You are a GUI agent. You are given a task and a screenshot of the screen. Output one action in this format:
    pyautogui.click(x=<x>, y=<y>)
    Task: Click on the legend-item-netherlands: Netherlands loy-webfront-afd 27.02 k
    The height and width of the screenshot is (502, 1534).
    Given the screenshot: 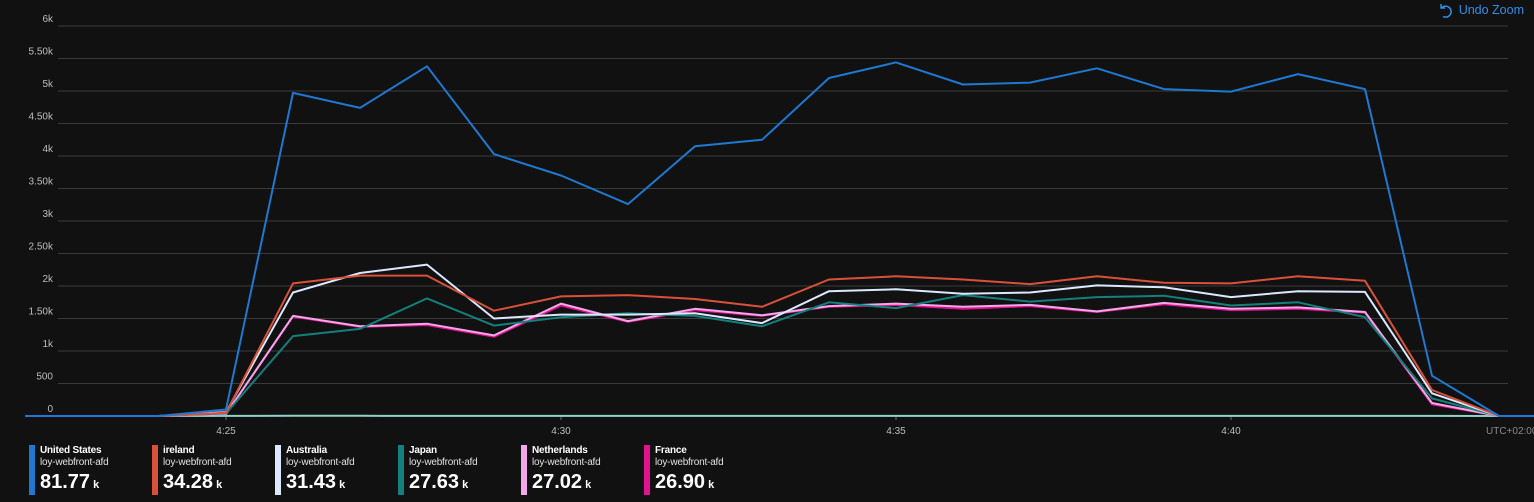 What is the action you would take?
    pyautogui.click(x=582, y=471)
    